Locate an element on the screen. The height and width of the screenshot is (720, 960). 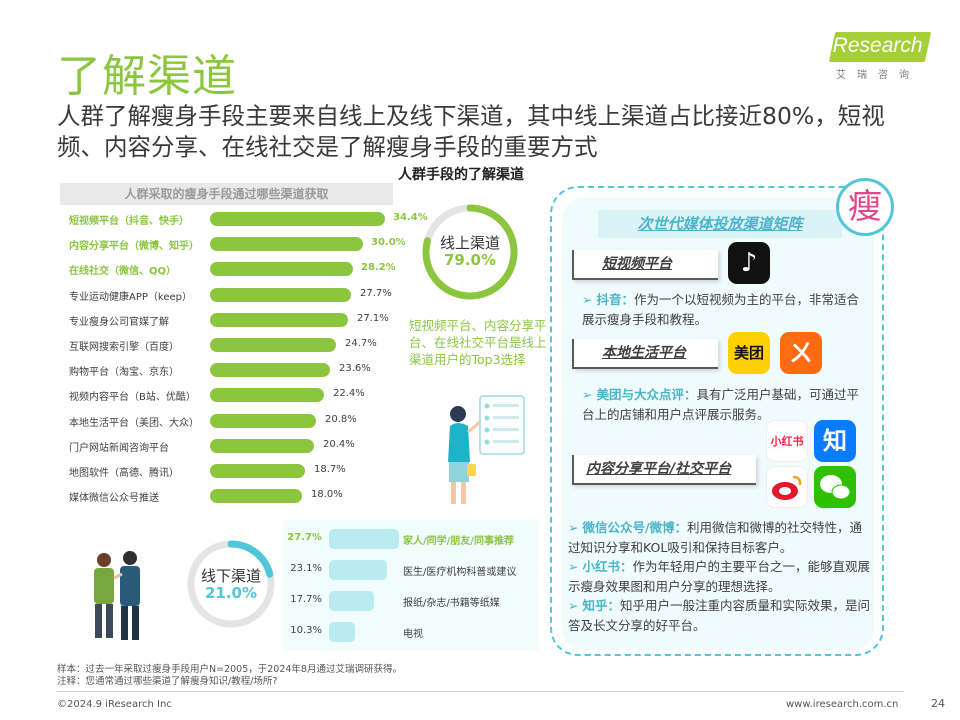
desc-zhihu: ➢ 知乎：知乎用户一般注重内容质量和实际效果，是问答及长文分享的好平台。 is located at coordinates (719, 615).